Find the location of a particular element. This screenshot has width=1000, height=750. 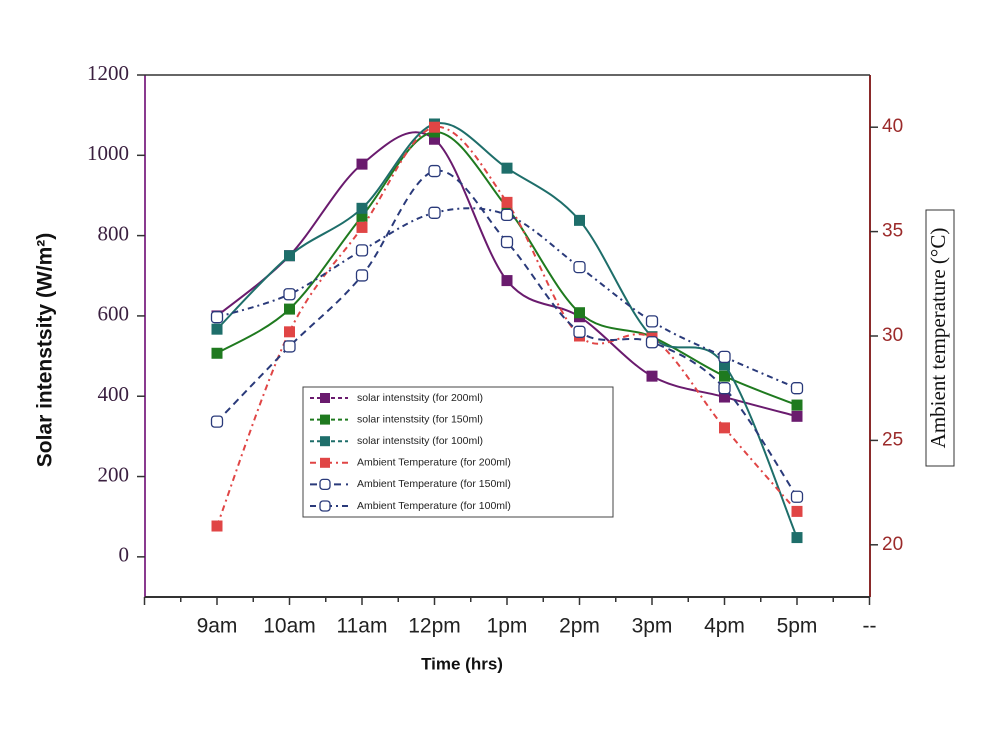

y2-label-box is located at coordinates (940, 338).